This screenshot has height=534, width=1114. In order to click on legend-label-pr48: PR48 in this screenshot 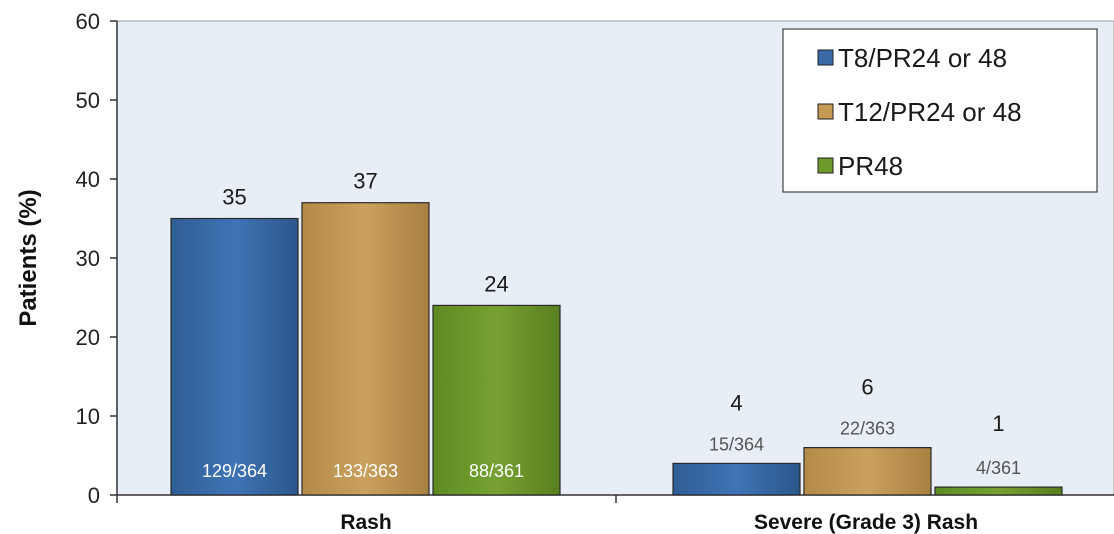, I will do `click(870, 166)`.